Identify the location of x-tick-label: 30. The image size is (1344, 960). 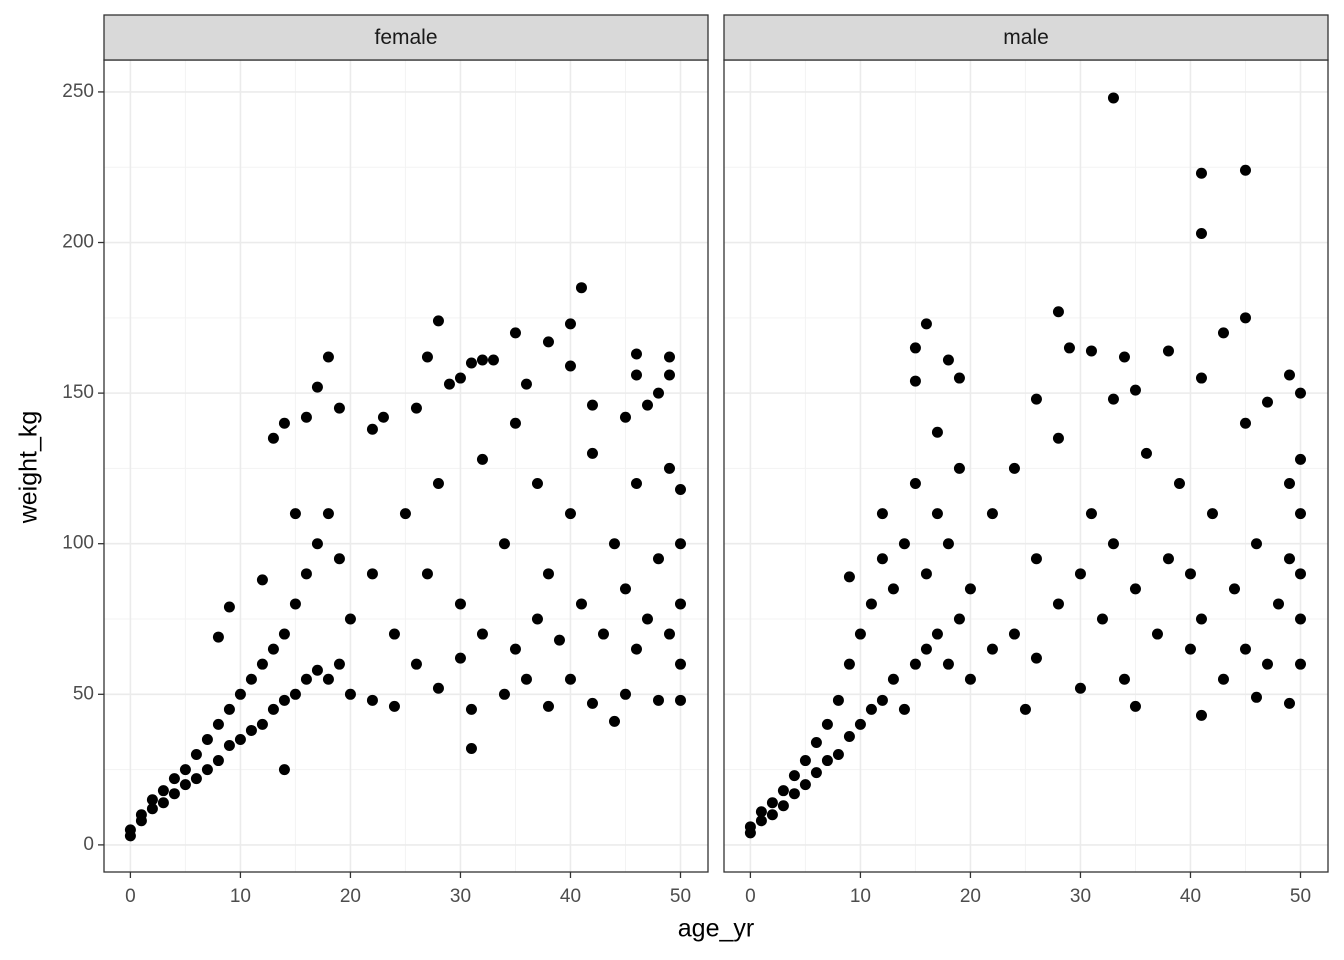
(1080, 896).